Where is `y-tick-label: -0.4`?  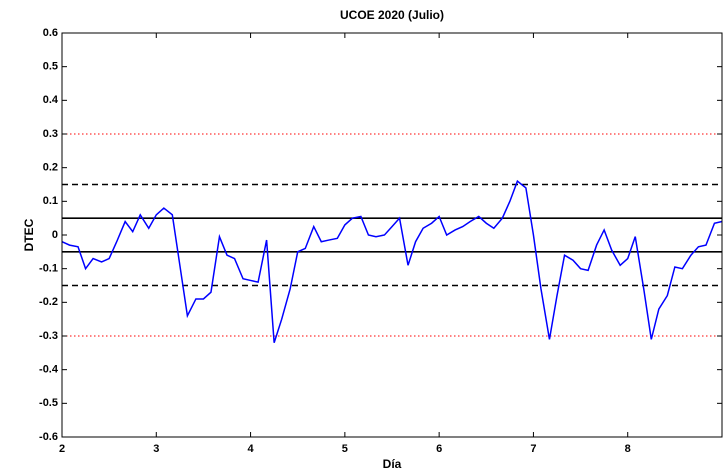 y-tick-label: -0.4 is located at coordinates (49, 370).